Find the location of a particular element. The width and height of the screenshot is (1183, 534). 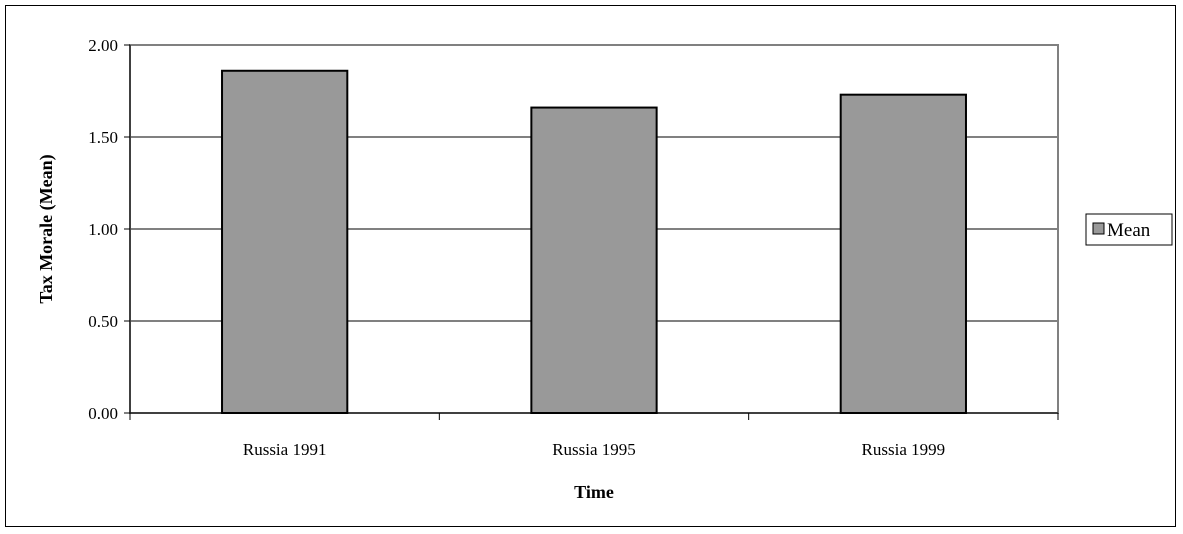

legend-entry-mean: Mean is located at coordinates (1129, 230).